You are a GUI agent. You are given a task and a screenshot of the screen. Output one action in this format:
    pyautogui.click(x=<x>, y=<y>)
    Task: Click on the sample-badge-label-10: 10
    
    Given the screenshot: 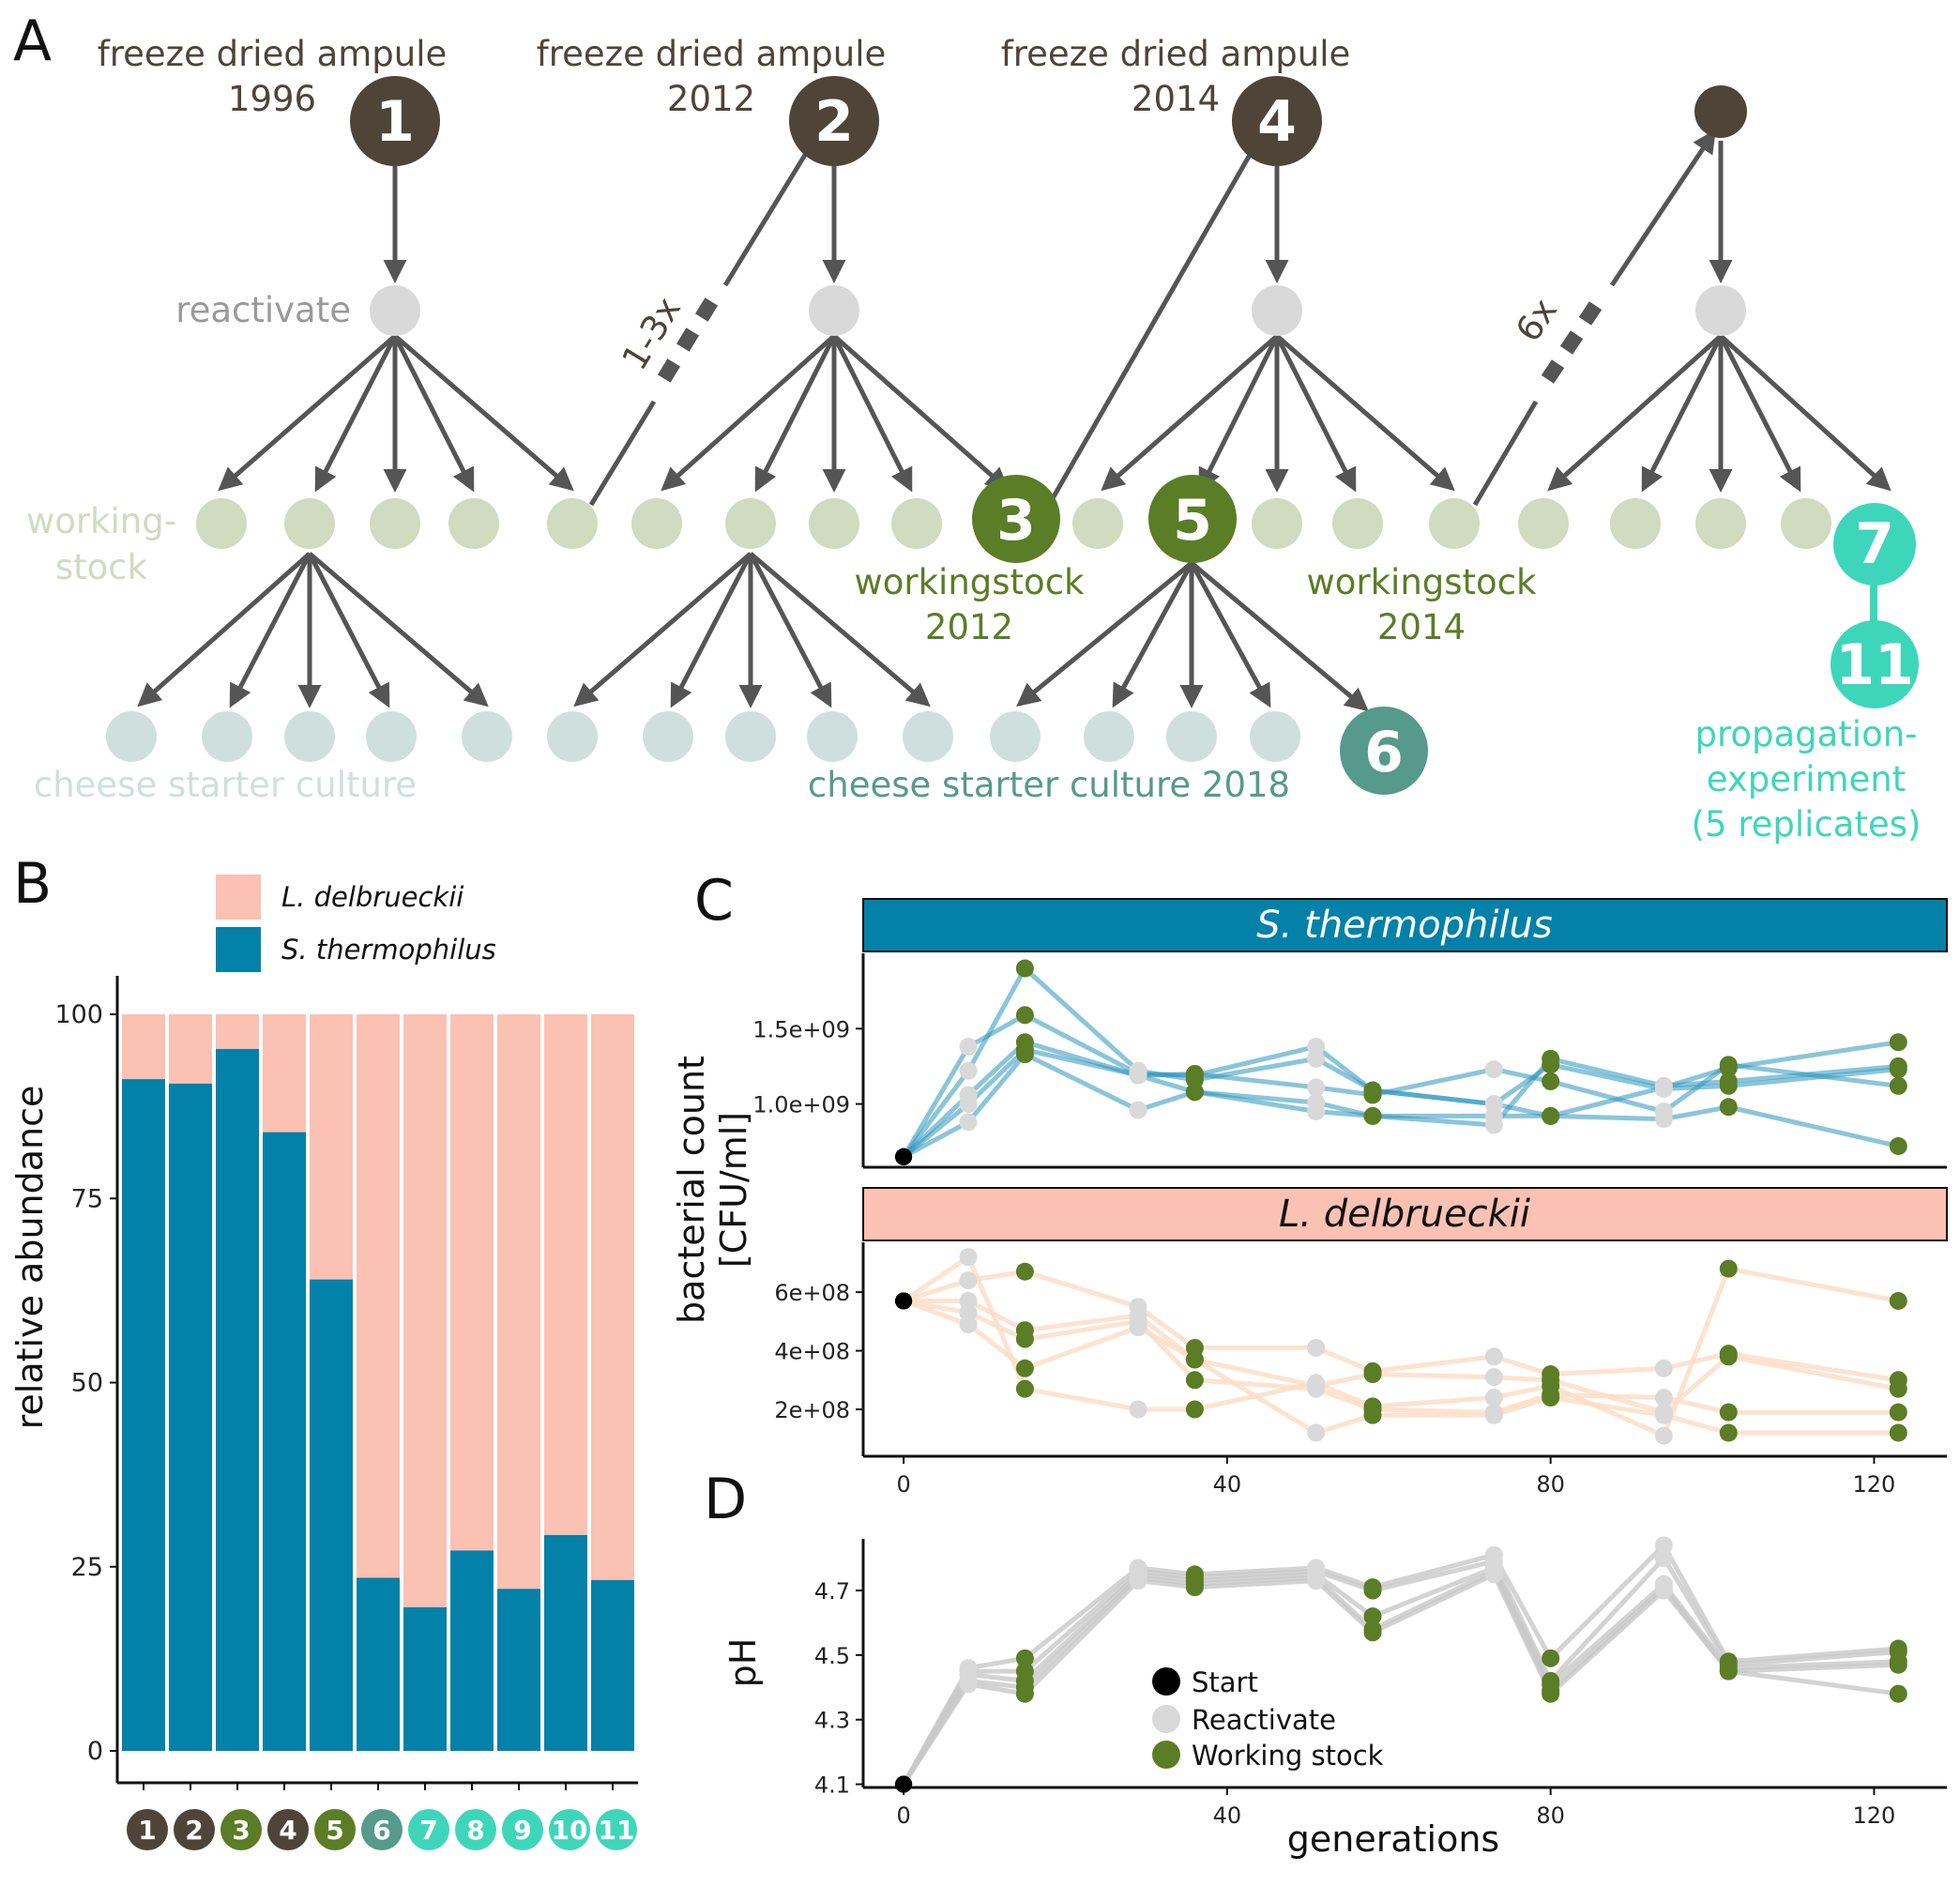 What is the action you would take?
    pyautogui.click(x=570, y=1830)
    